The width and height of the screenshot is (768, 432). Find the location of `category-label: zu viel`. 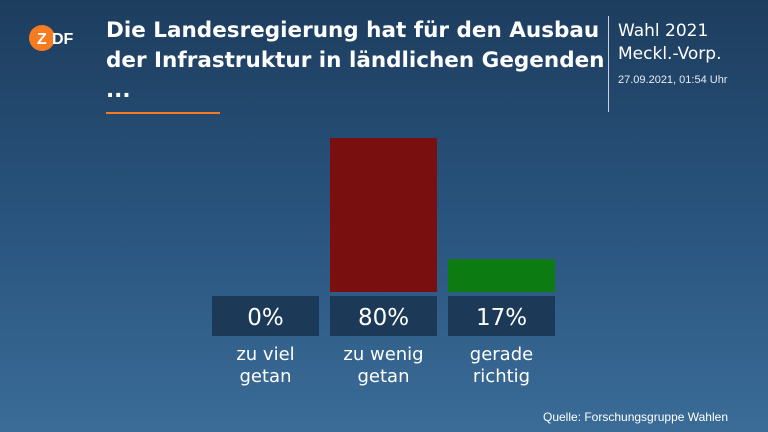

category-label: zu viel is located at coordinates (265, 354).